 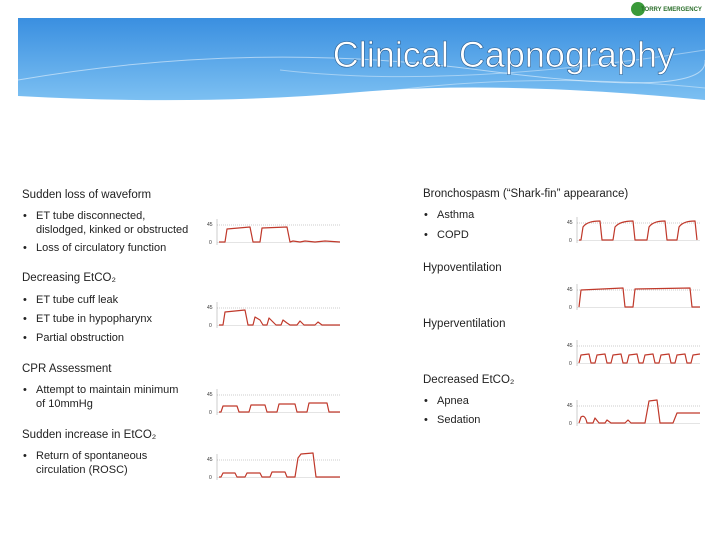 What do you see at coordinates (89, 435) in the screenshot?
I see `section-heading: Sudden increase in EtCO₂` at bounding box center [89, 435].